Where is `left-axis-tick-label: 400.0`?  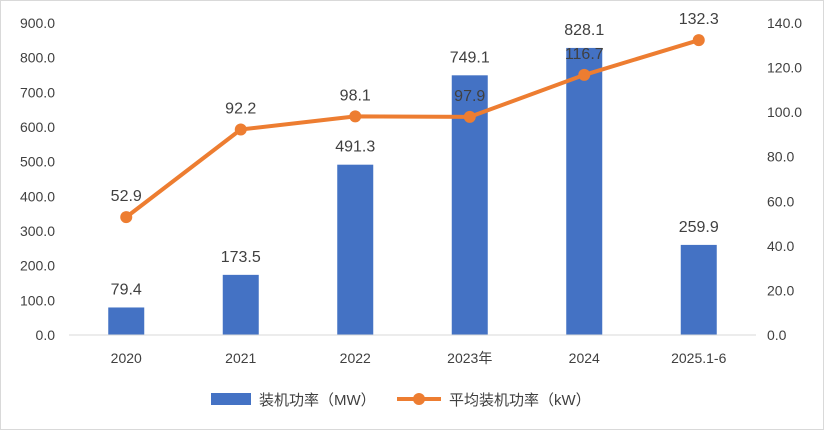
left-axis-tick-label: 400.0 is located at coordinates (37, 196).